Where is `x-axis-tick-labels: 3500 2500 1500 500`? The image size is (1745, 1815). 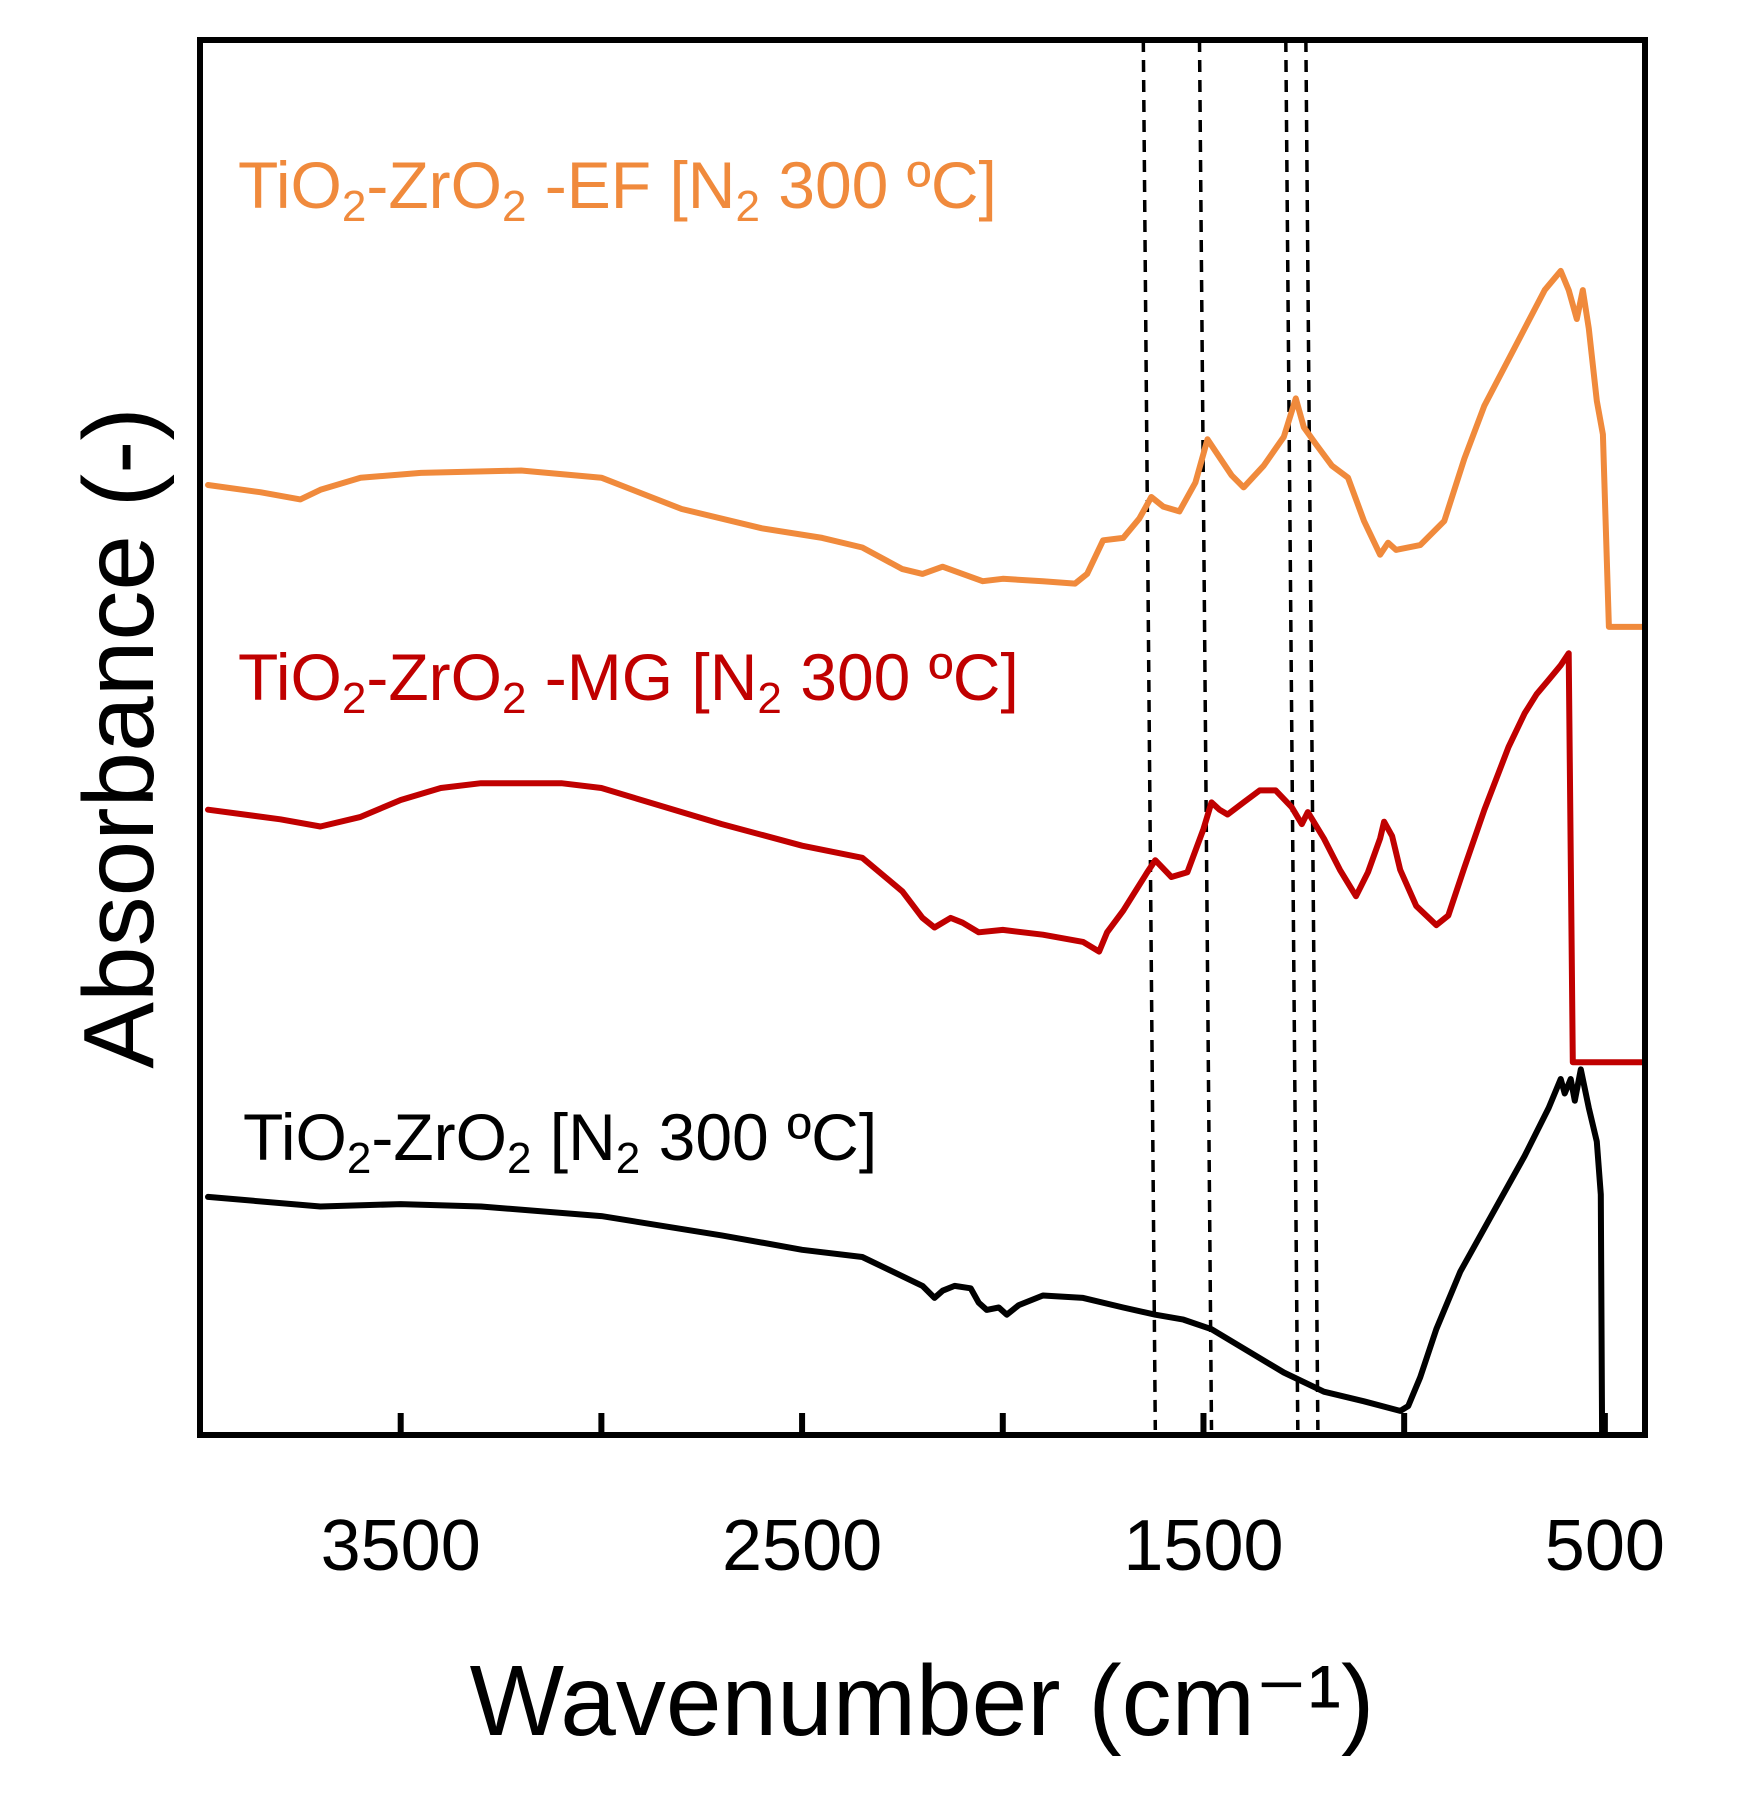 x-axis-tick-labels: 3500 2500 1500 500 is located at coordinates (993, 1546).